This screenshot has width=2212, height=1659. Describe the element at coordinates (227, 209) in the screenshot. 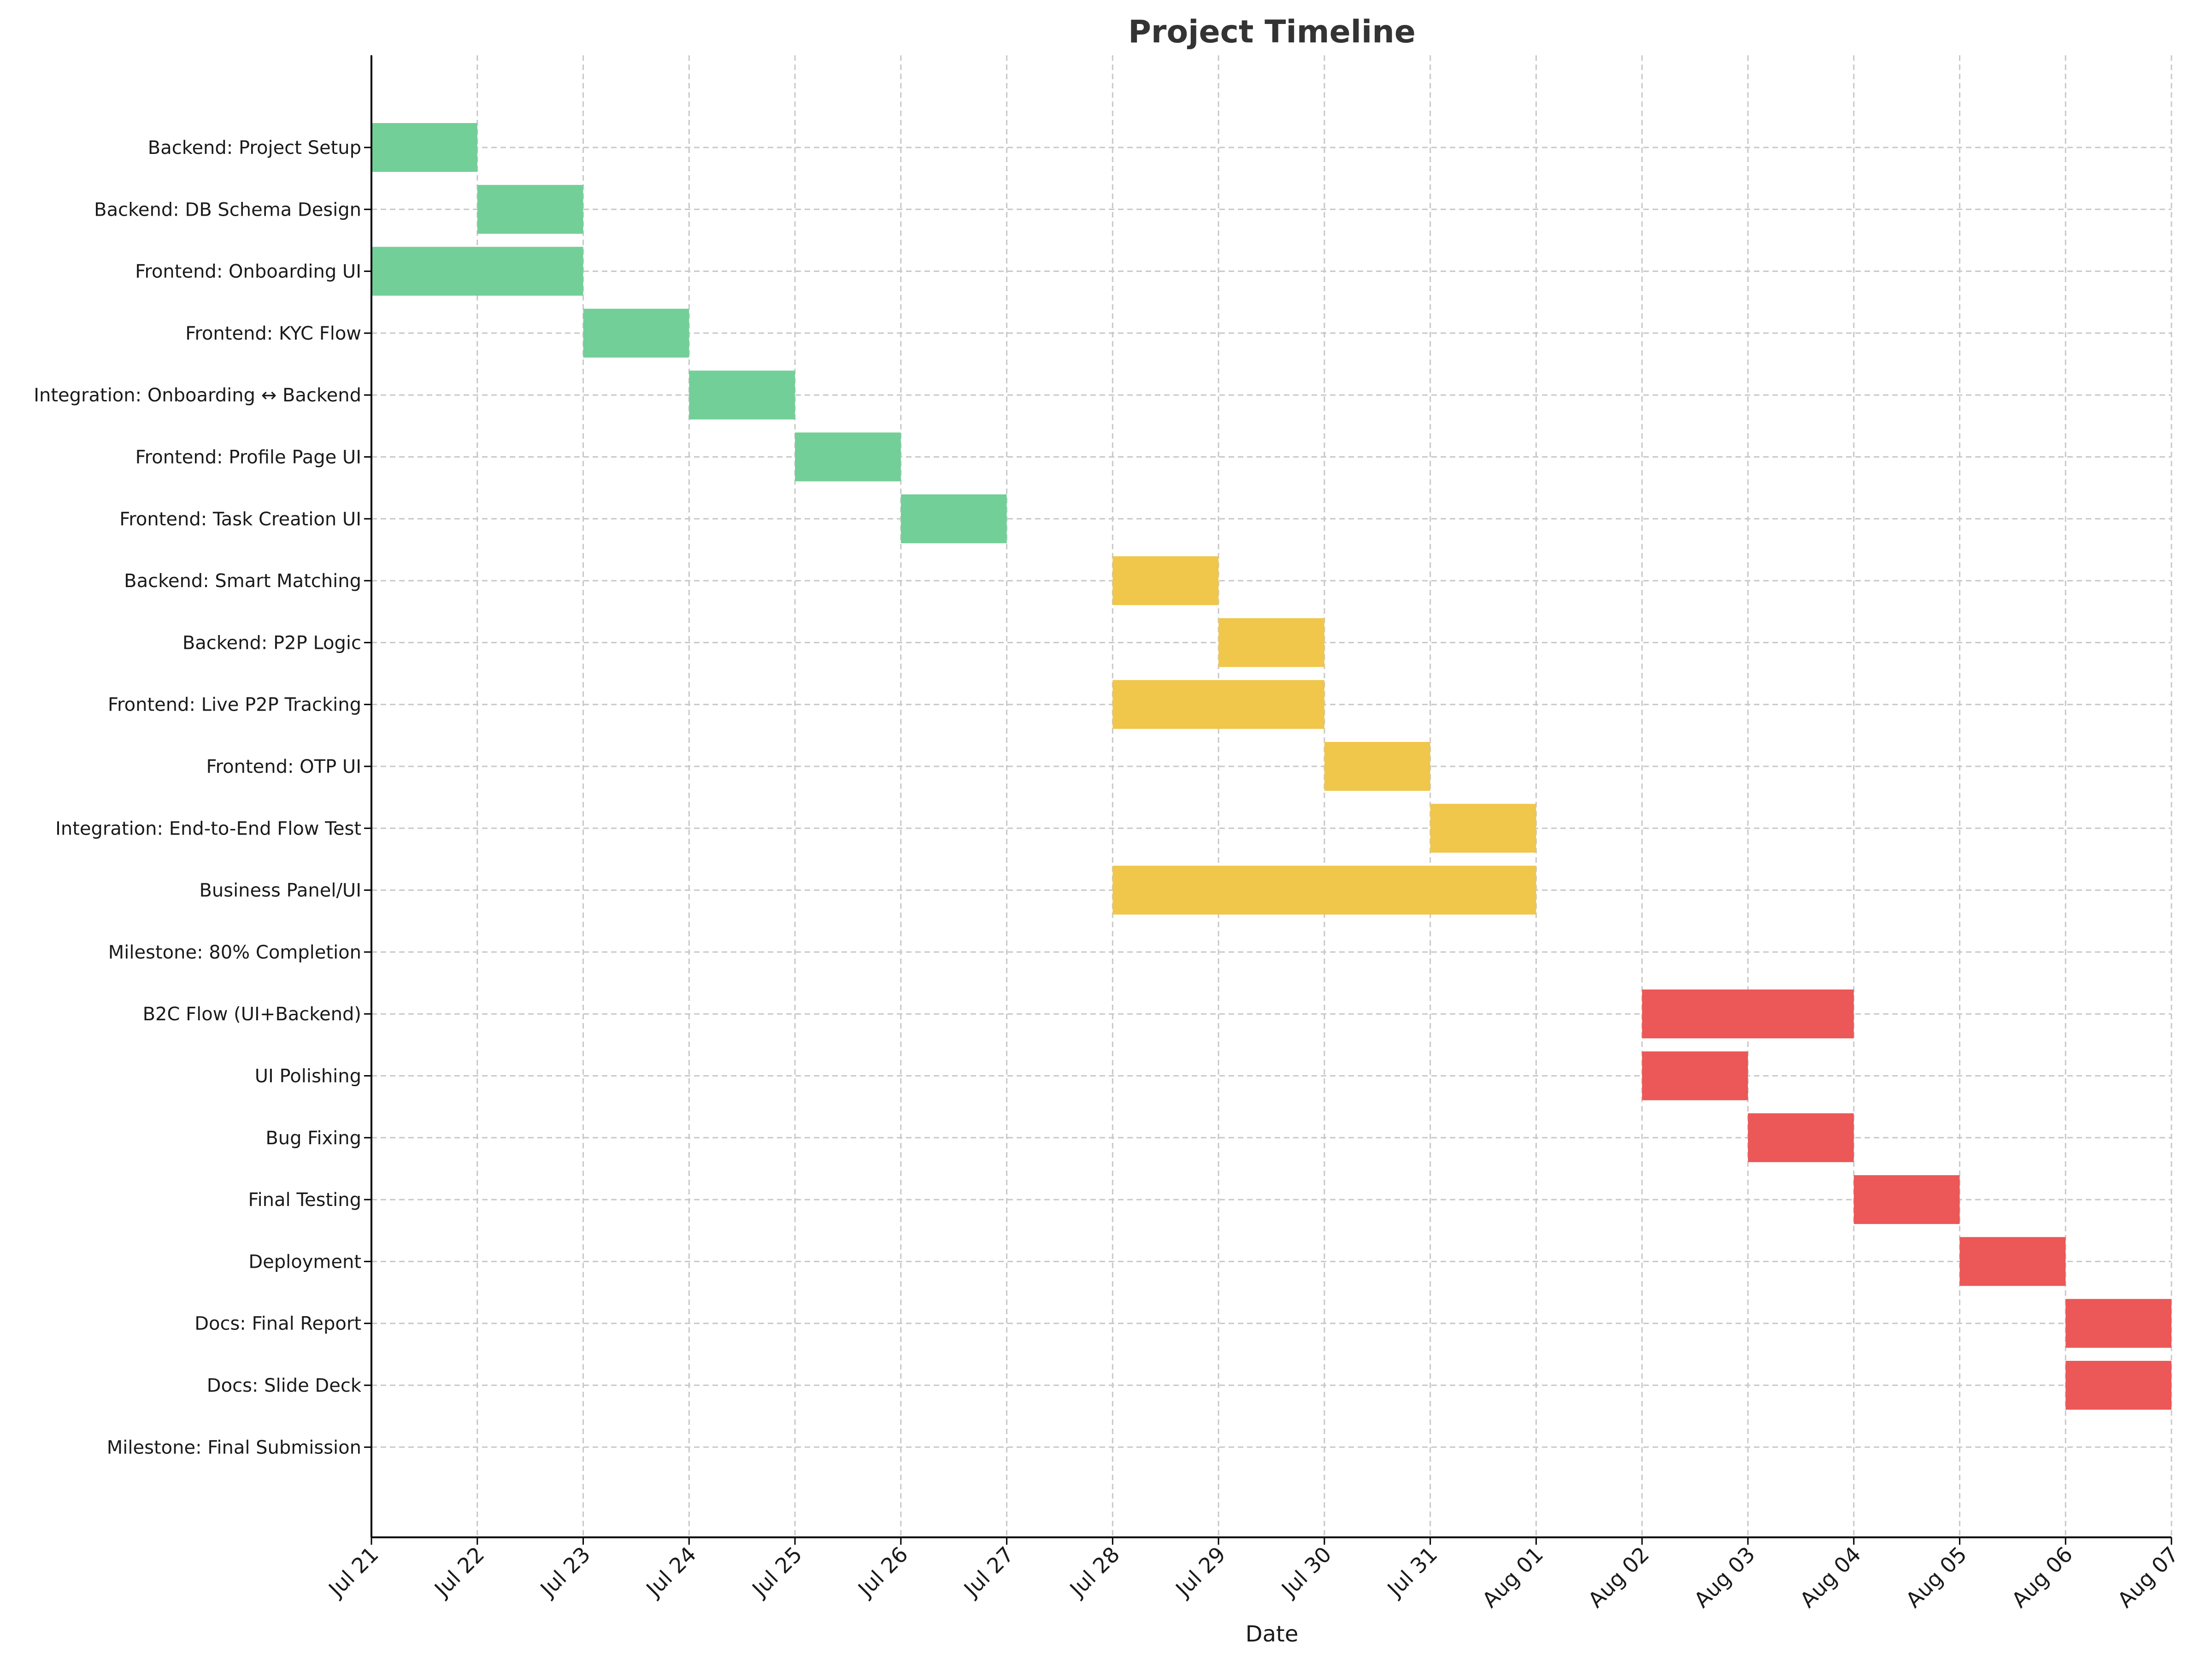

I see `y-tick-label: Backend: DB Schema Design` at that location.